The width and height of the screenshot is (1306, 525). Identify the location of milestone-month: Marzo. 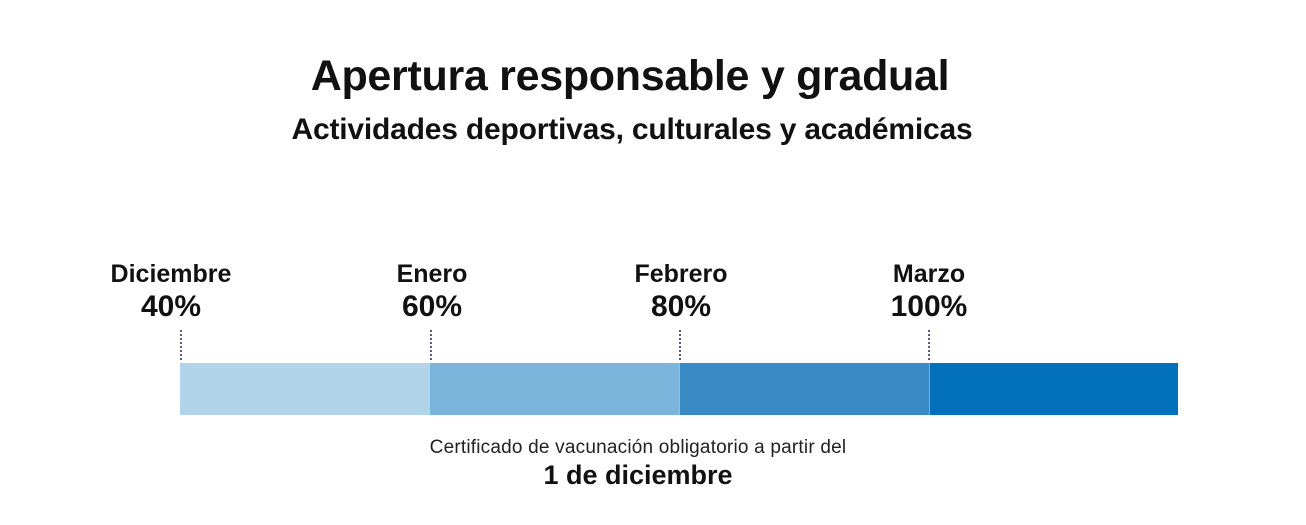
(929, 274).